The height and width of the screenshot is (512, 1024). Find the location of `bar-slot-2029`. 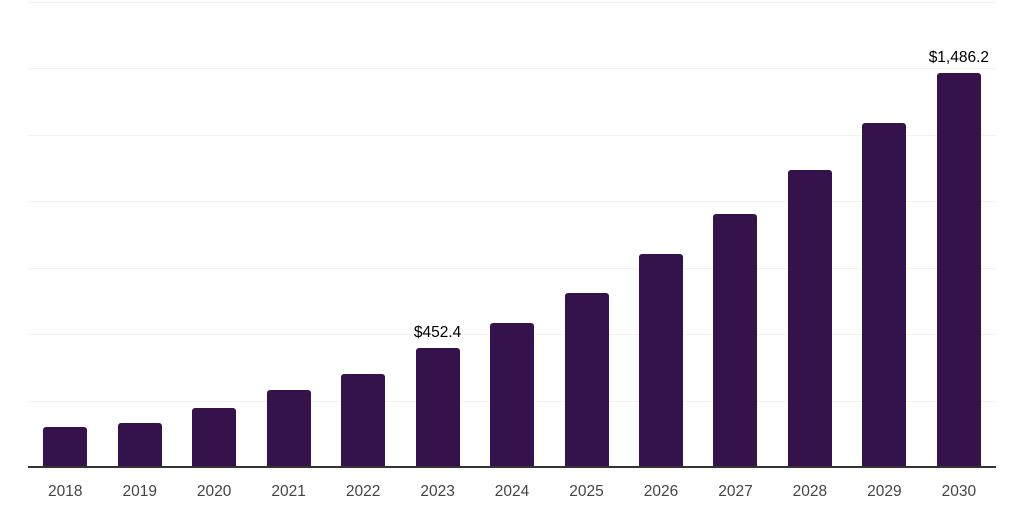

bar-slot-2029 is located at coordinates (884, 235).